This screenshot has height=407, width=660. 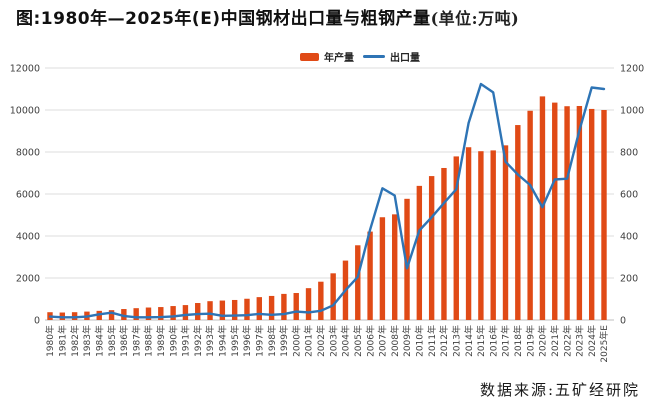 What do you see at coordinates (75, 341) in the screenshot?
I see `x-axis-label: 1982年` at bounding box center [75, 341].